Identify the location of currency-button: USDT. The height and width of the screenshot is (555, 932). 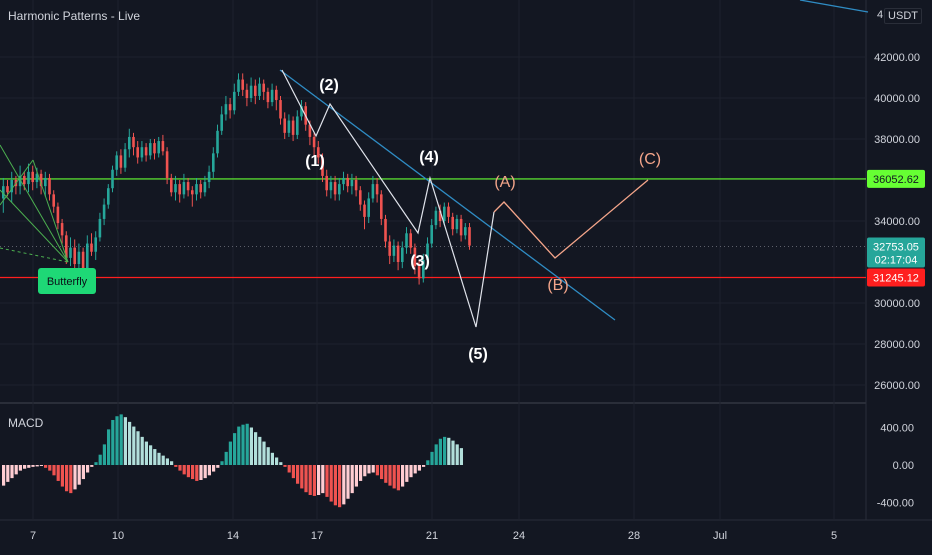
(903, 16).